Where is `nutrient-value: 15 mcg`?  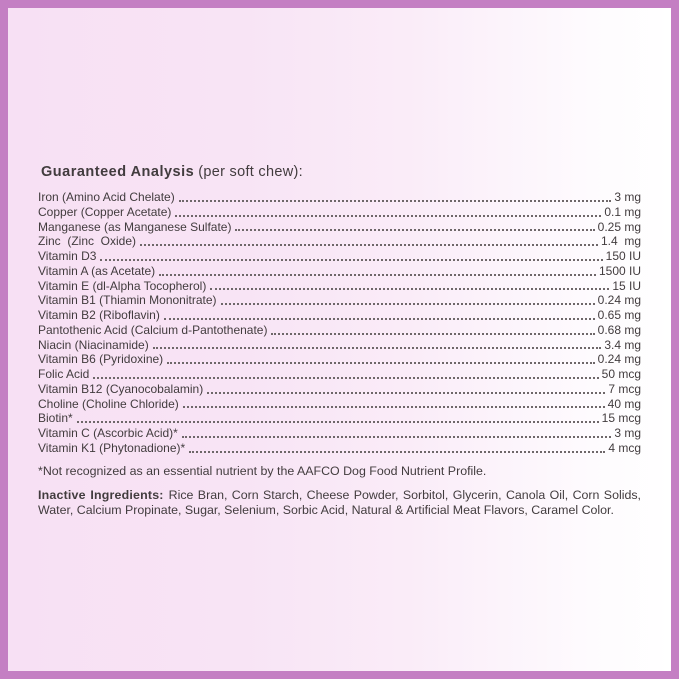 nutrient-value: 15 mcg is located at coordinates (621, 418).